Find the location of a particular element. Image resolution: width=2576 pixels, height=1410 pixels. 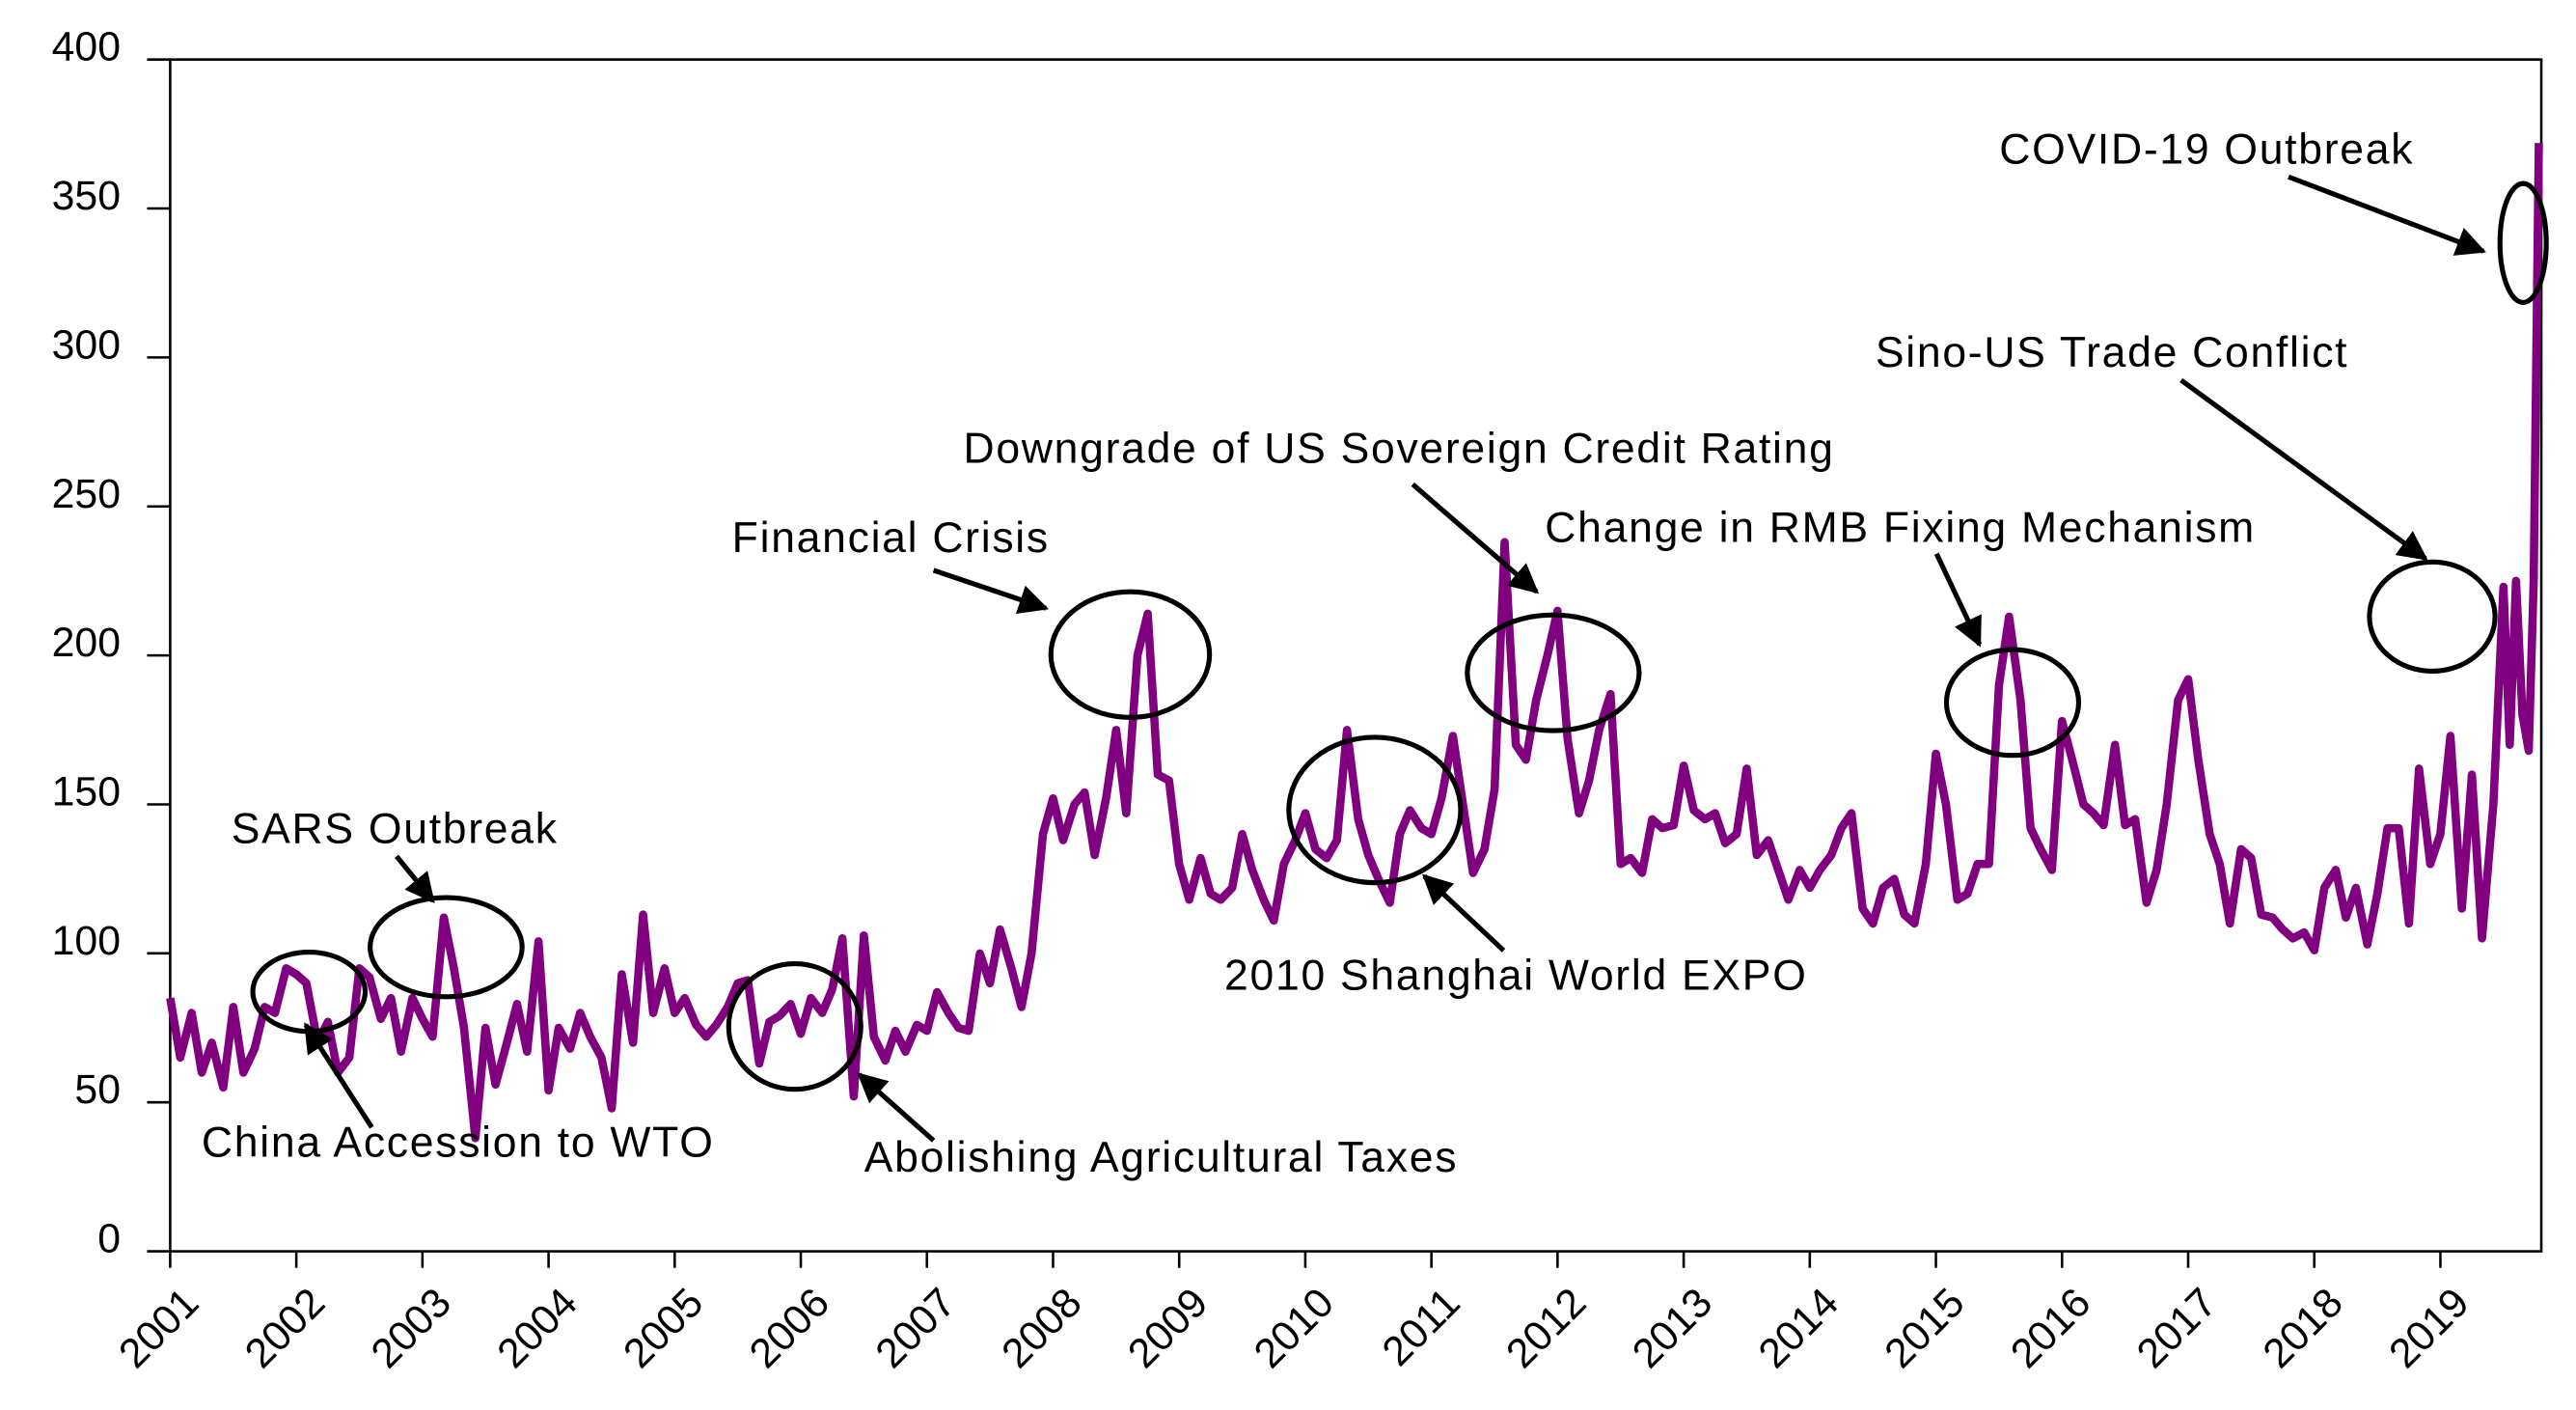

x-tick-label: 2012 is located at coordinates (1546, 1328).